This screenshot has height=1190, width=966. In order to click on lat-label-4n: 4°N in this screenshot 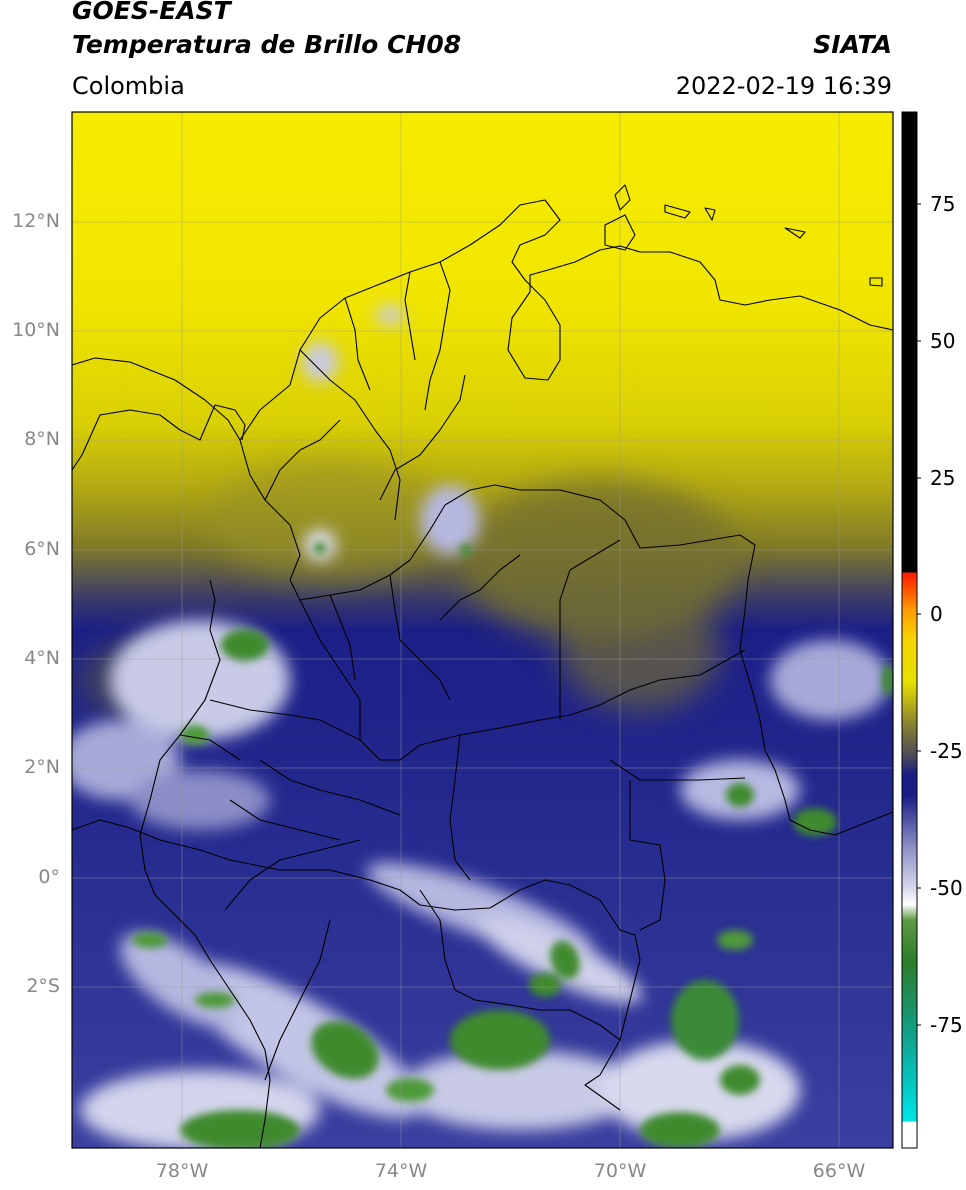, I will do `click(42, 658)`.